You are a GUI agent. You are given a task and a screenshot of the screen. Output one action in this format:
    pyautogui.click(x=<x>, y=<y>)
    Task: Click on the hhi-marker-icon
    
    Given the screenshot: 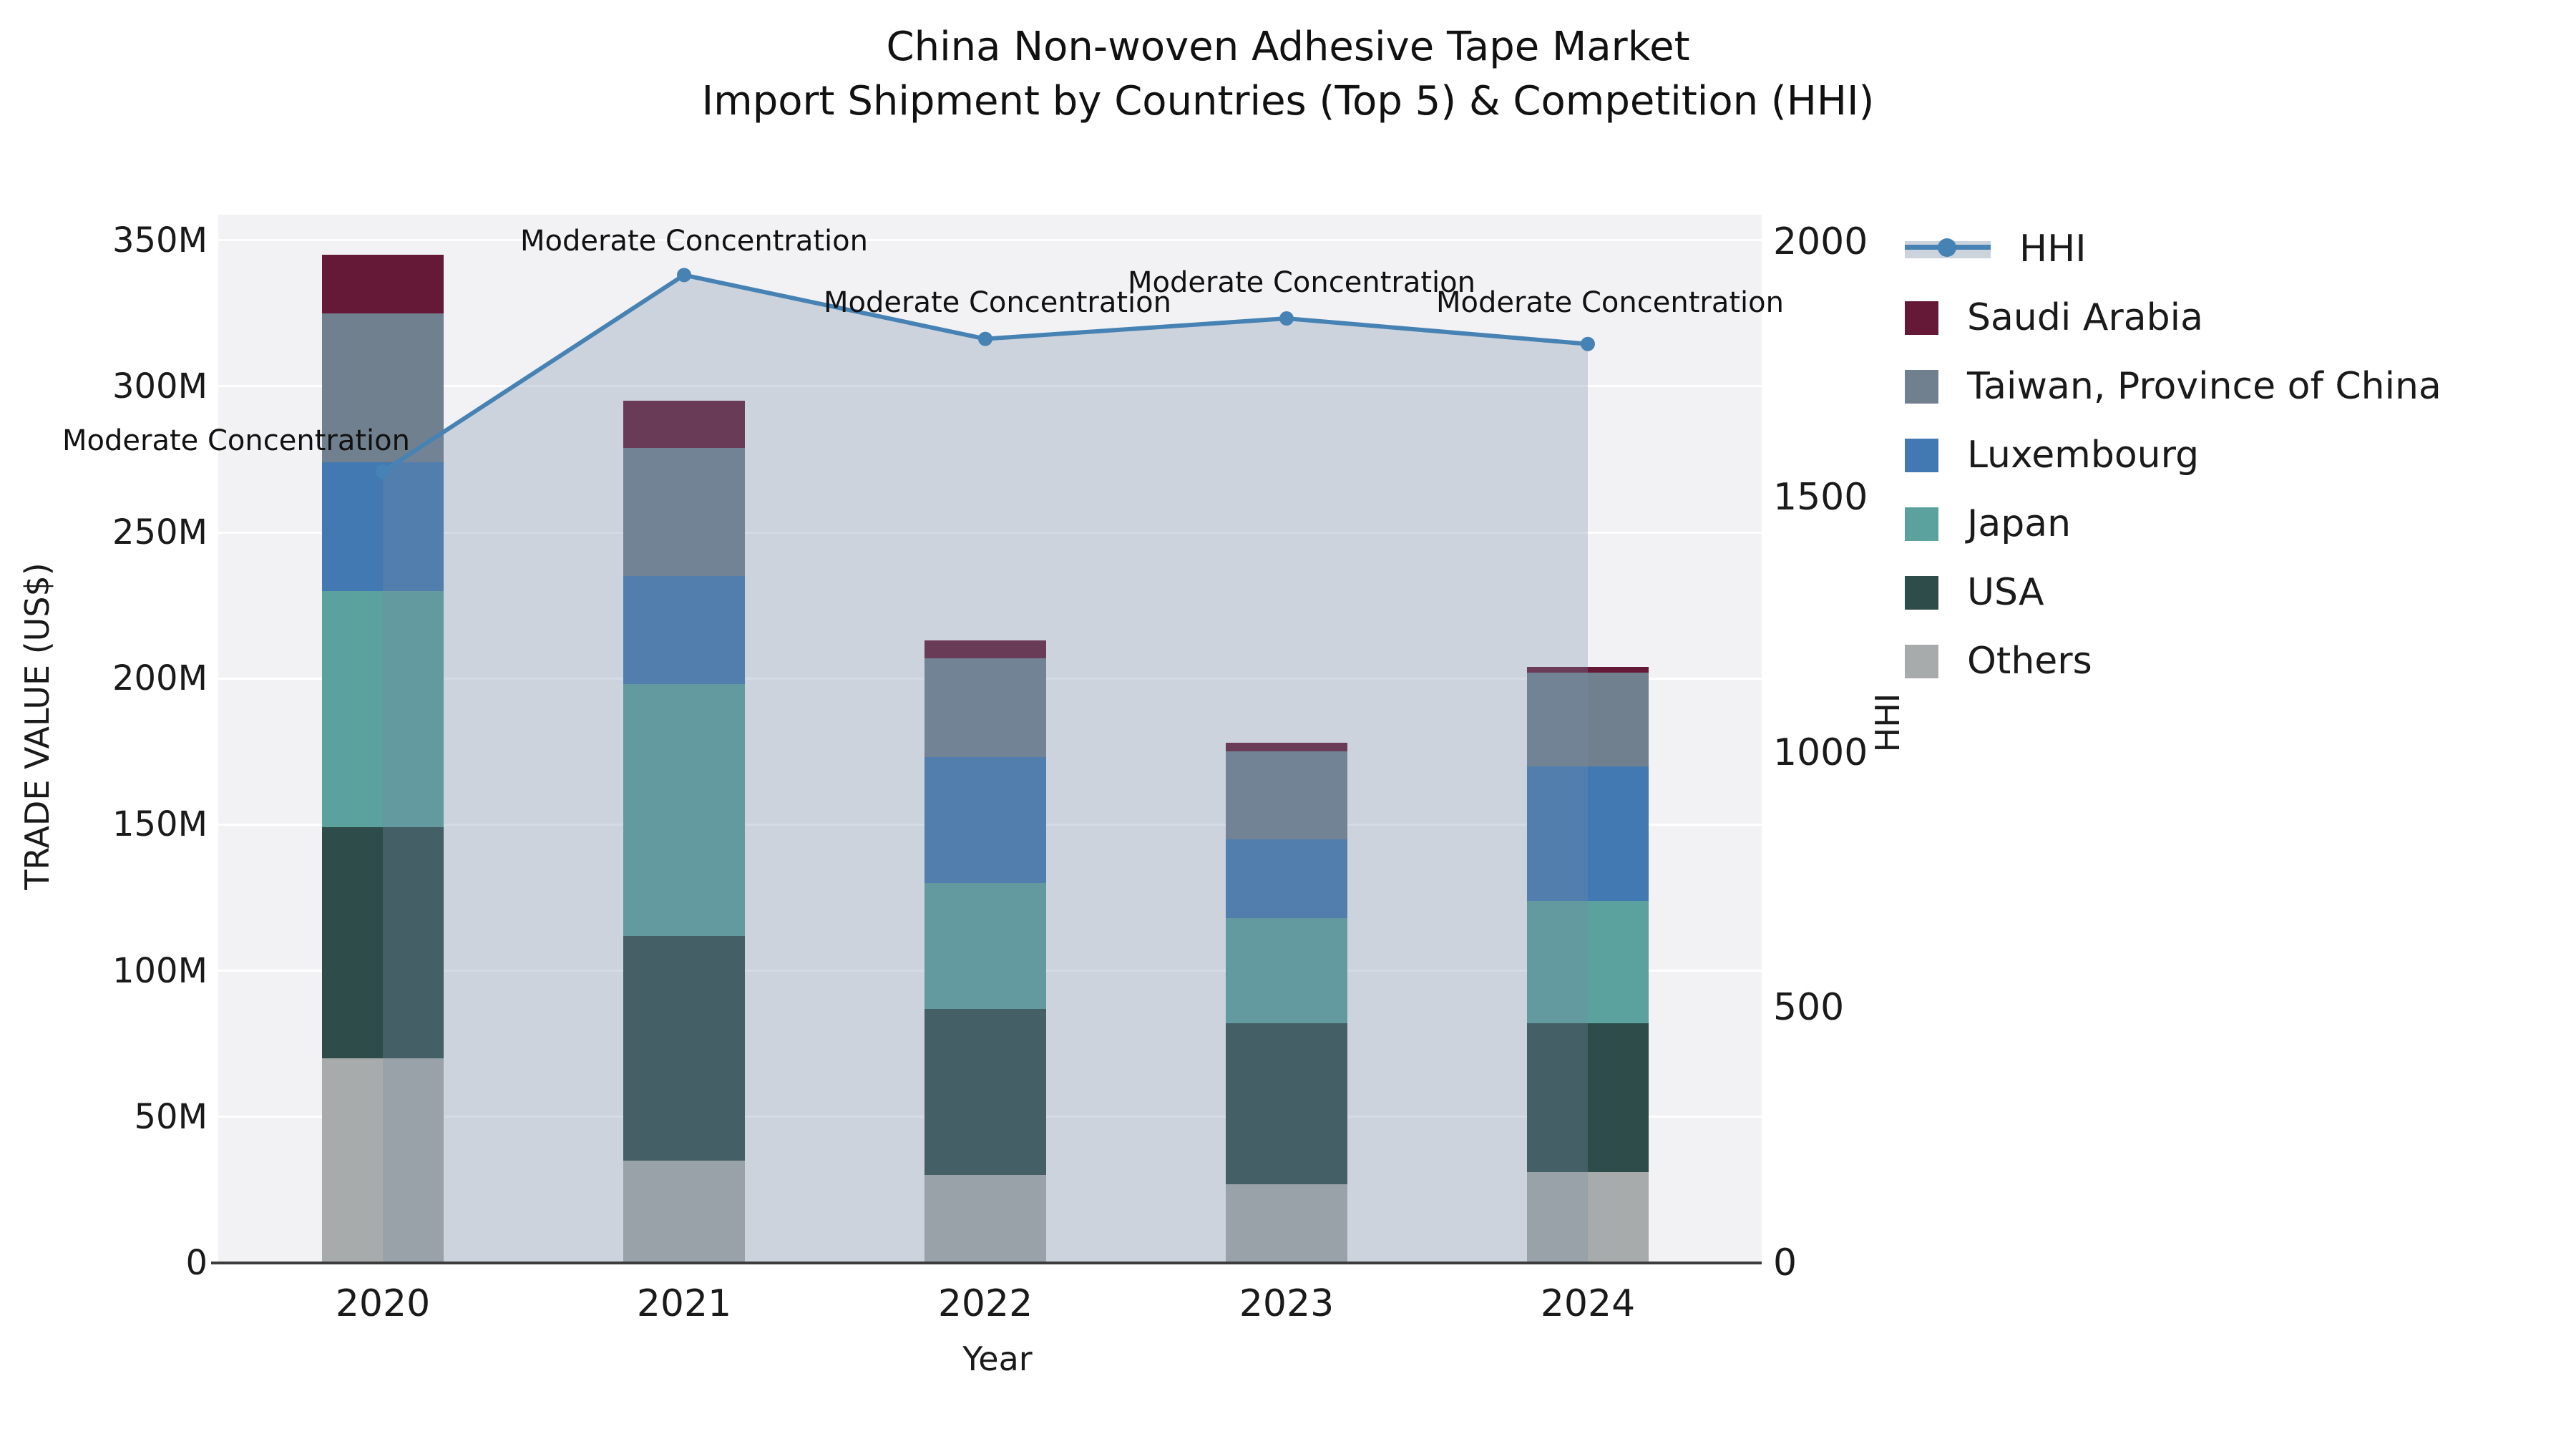 What is the action you would take?
    pyautogui.click(x=1947, y=247)
    